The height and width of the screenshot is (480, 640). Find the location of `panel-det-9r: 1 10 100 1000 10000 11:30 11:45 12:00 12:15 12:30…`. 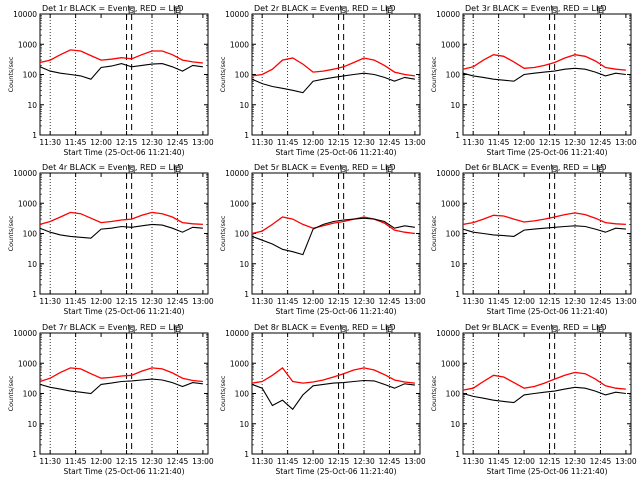

panel-det-9r: 1 10 100 1000 10000 11:30 11:45 12:00 12:15 12:30… is located at coordinates (533, 399).